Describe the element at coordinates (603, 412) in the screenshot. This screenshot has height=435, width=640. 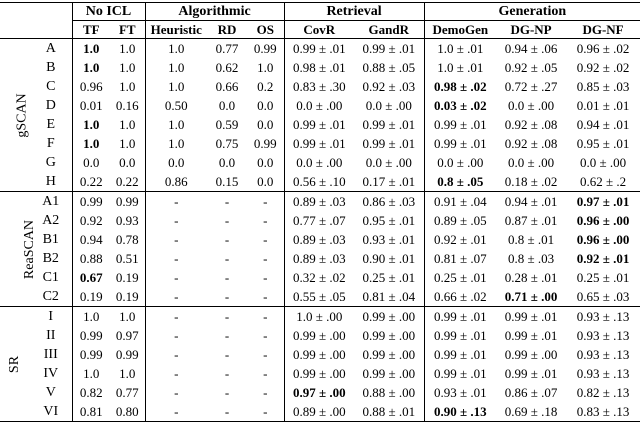
I see `table-cell: 0.83 ± .13` at that location.